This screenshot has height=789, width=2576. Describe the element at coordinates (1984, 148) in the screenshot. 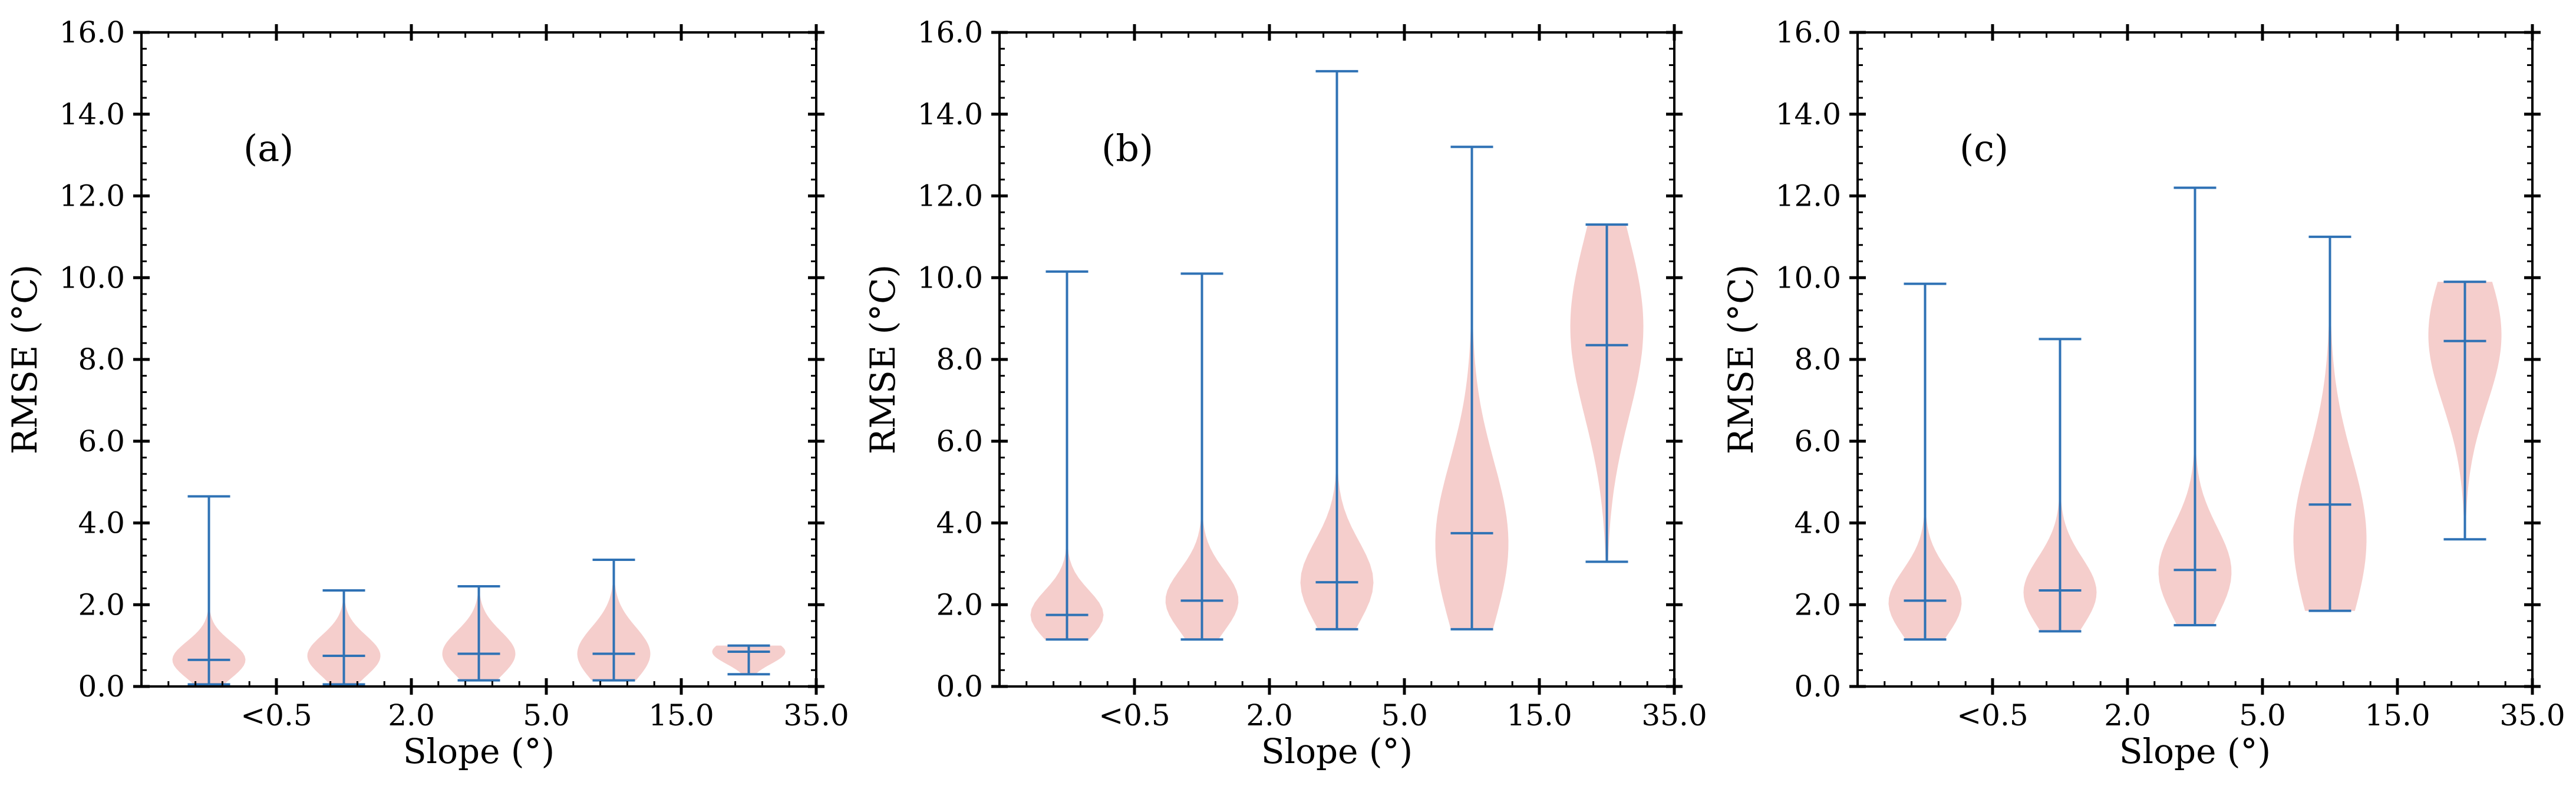

I see `panel-label: (c)` at that location.